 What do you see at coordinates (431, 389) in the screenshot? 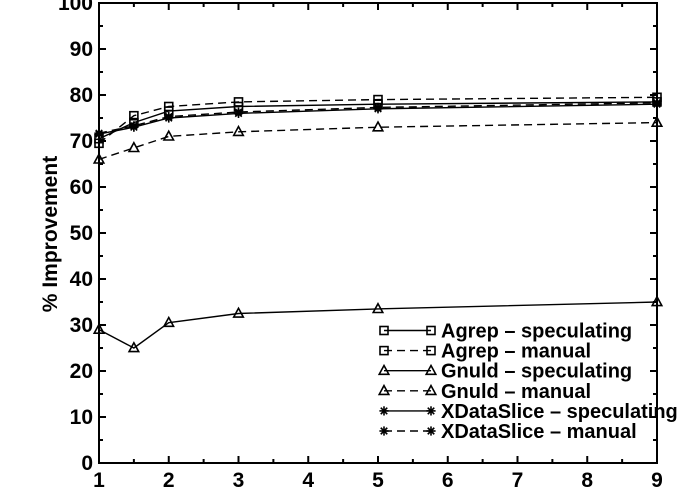
I see `legend-marker-right-gnuld-manual` at bounding box center [431, 389].